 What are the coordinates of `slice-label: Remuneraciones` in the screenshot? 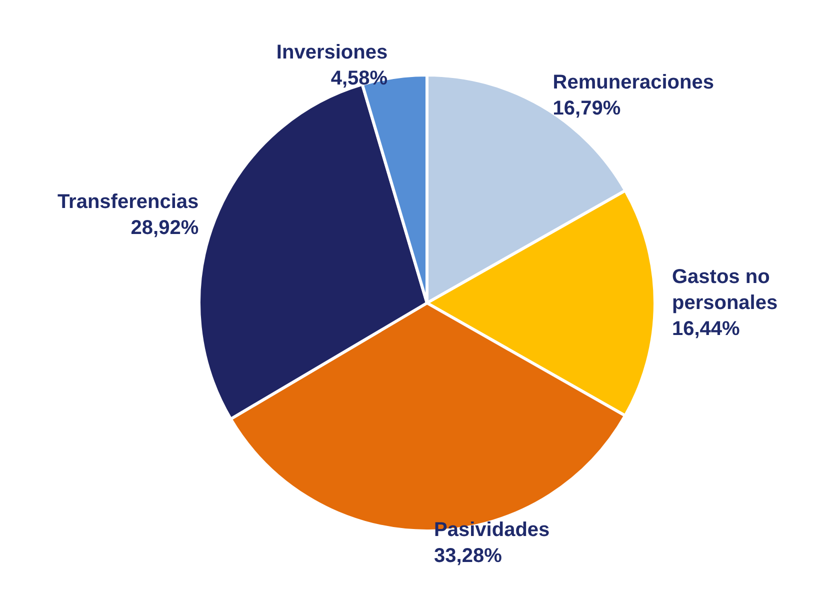 It's located at (633, 83).